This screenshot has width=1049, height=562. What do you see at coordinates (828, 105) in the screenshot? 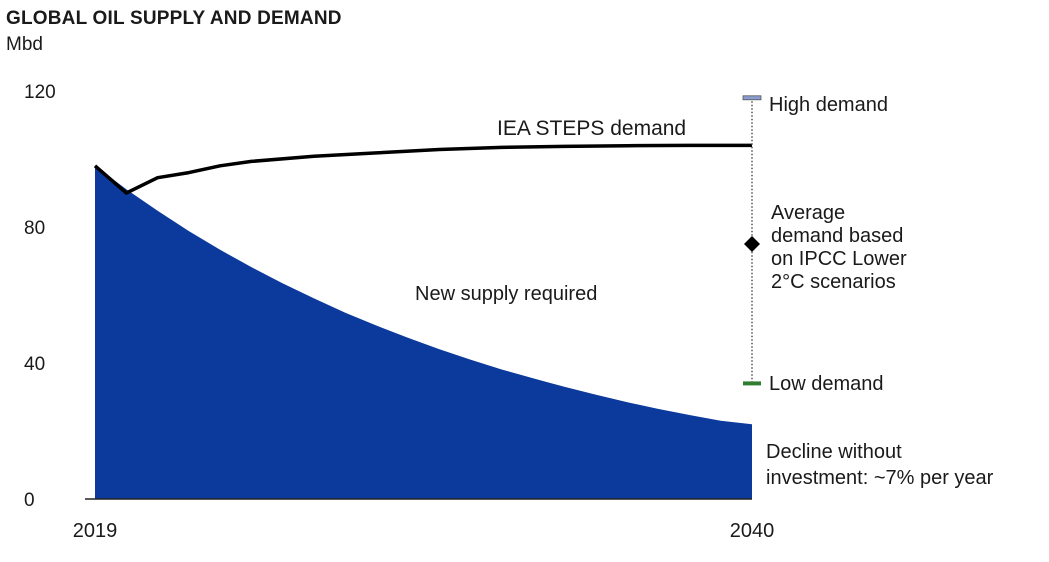
I see `high-demand-label: High demand` at bounding box center [828, 105].